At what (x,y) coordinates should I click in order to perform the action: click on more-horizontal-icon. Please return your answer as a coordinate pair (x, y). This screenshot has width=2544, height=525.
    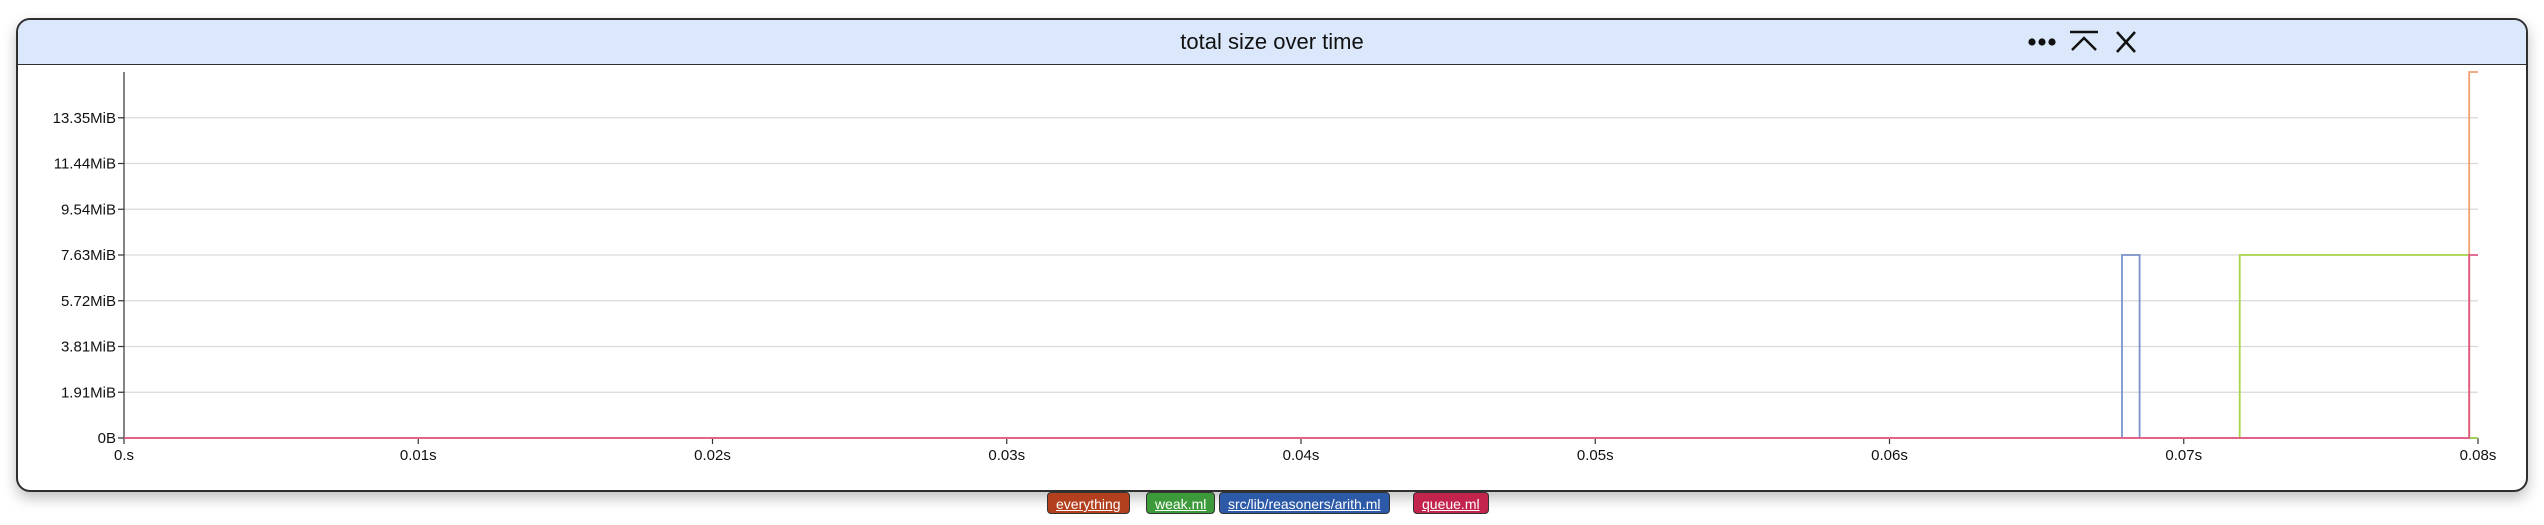
    Looking at the image, I should click on (2042, 42).